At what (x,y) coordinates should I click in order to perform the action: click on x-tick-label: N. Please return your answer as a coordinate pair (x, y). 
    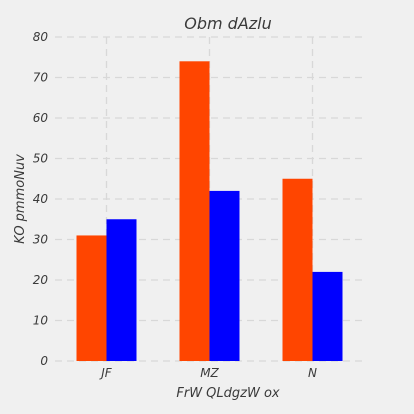
    Looking at the image, I should click on (312, 373).